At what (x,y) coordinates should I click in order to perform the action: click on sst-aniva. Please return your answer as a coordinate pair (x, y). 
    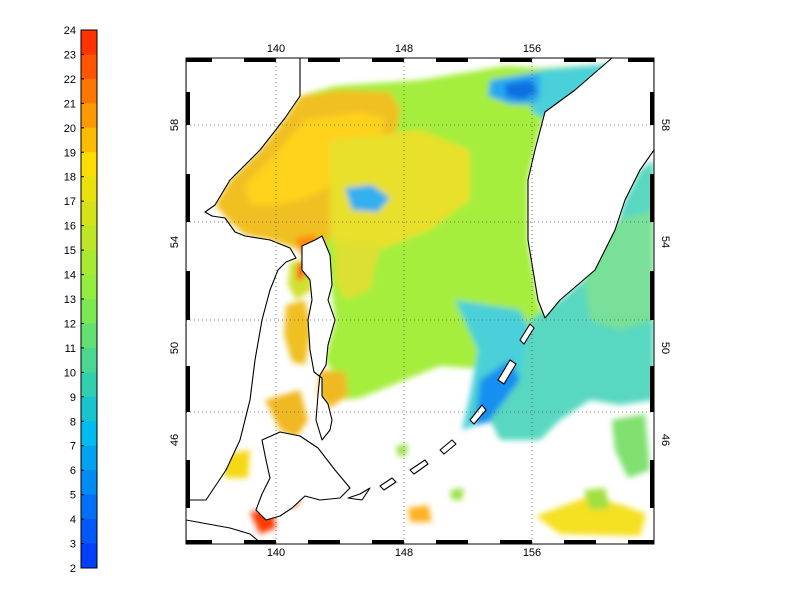
    Looking at the image, I should click on (333, 389).